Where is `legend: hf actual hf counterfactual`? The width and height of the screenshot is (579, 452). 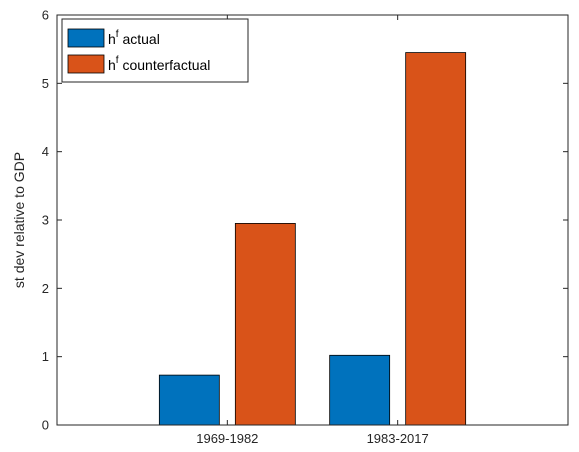 legend: hf actual hf counterfactual is located at coordinates (155, 50).